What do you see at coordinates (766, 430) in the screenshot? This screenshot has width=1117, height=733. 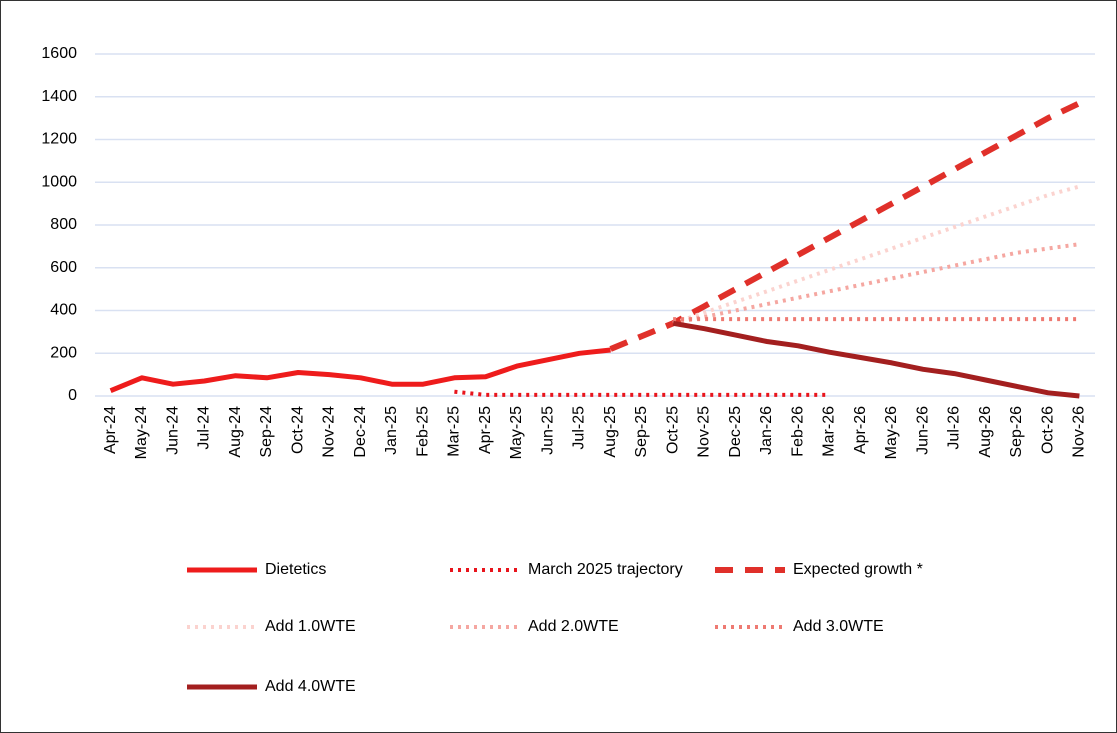 I see `x-tick-label: Jan-26` at bounding box center [766, 430].